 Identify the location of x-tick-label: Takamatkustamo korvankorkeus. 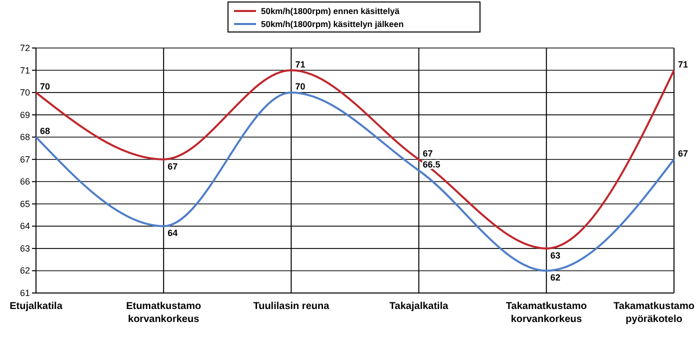
(546, 313).